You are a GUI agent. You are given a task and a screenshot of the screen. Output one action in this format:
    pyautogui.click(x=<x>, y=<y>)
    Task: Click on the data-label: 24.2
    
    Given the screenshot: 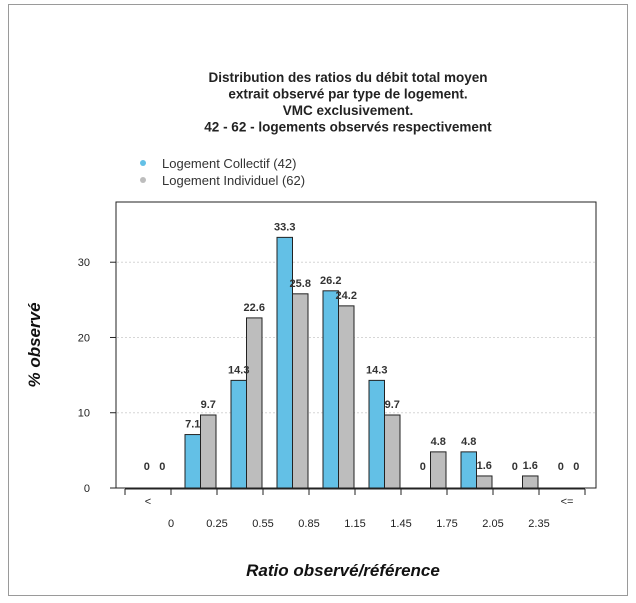 What is the action you would take?
    pyautogui.click(x=346, y=296)
    